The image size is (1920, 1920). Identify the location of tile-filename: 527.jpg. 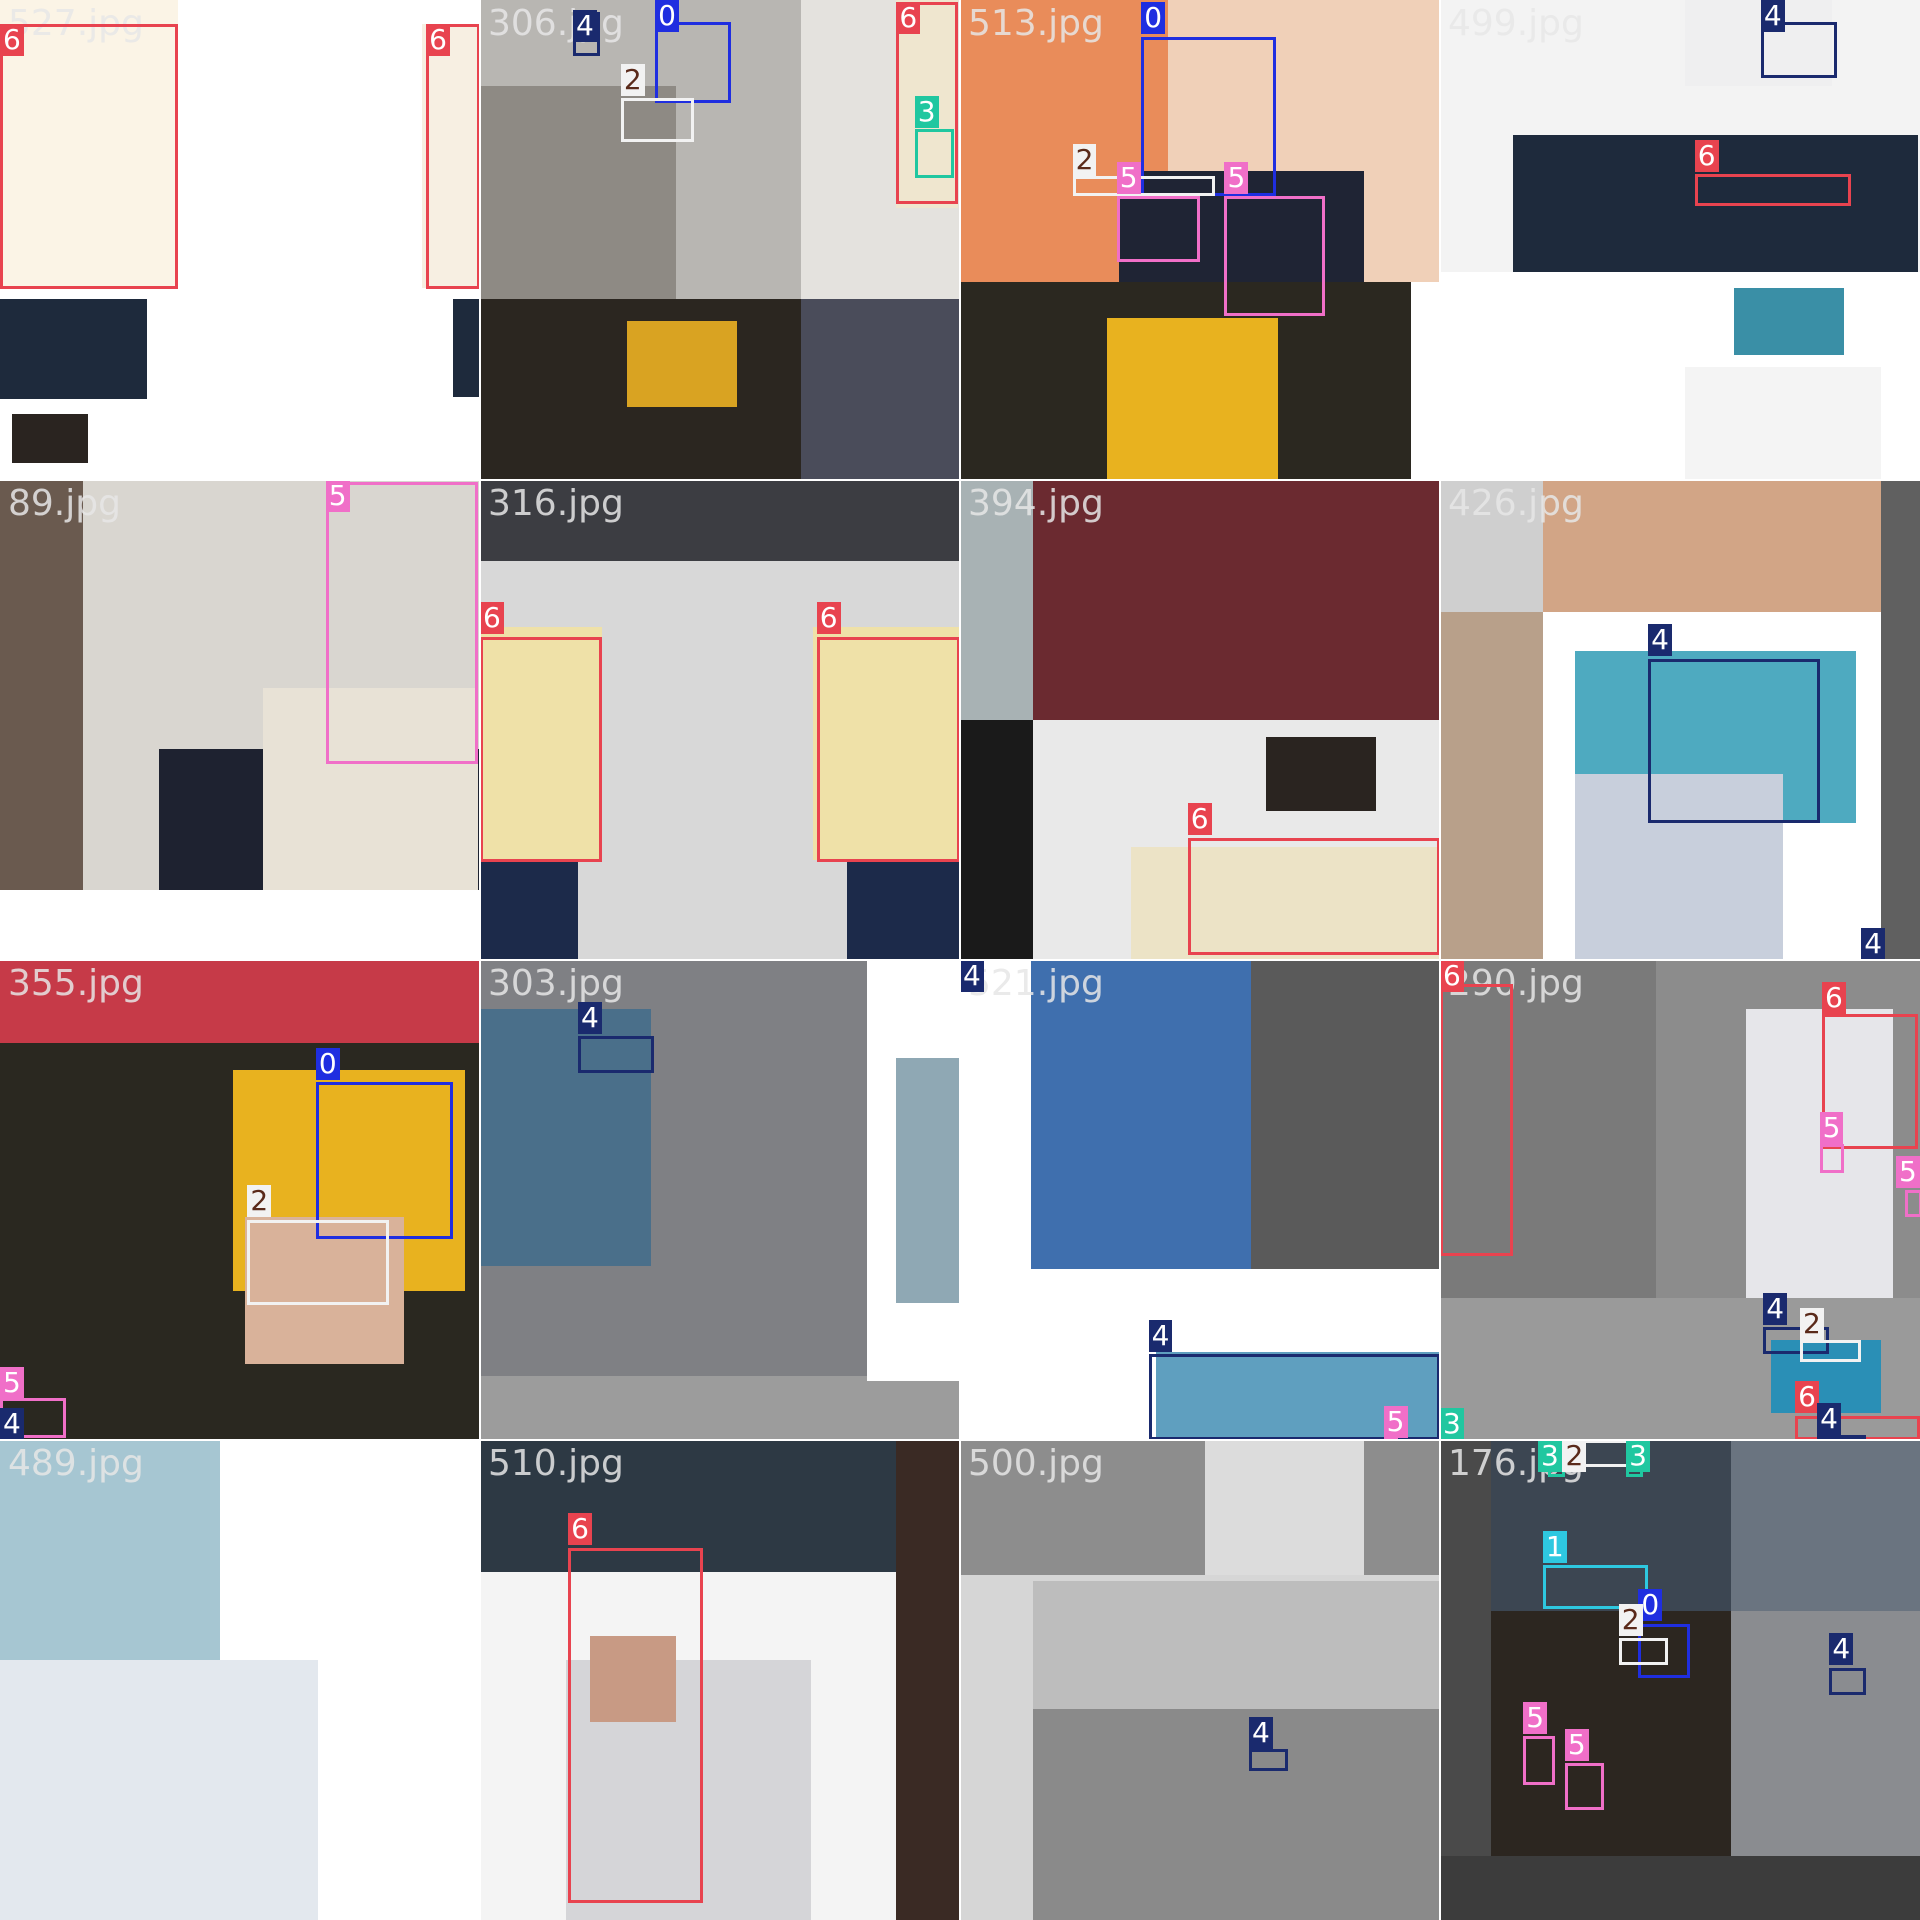
(76, 23).